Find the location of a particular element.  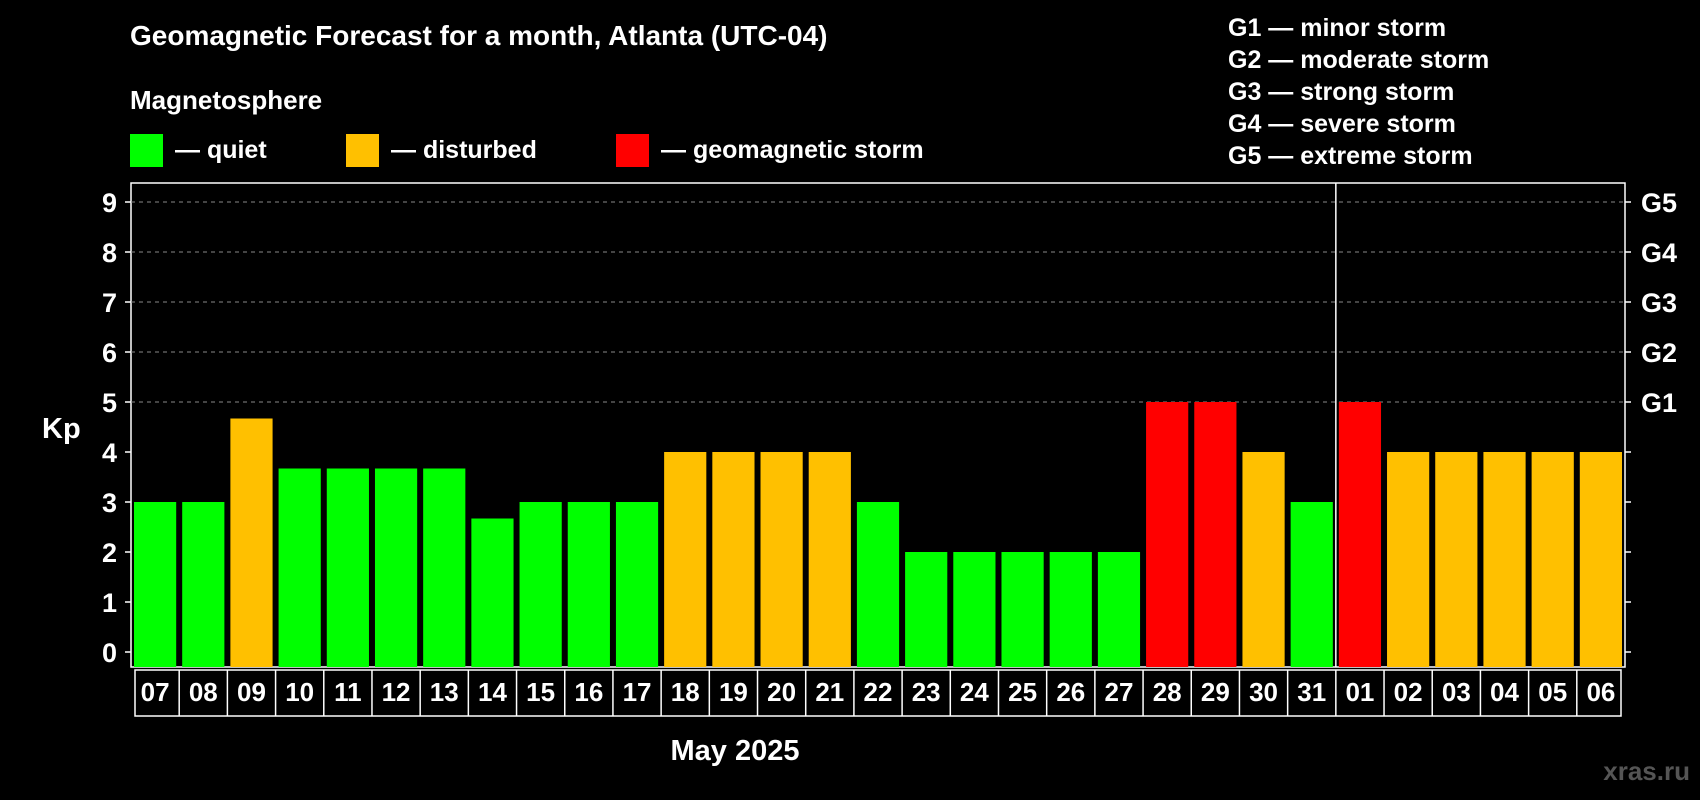

watermark: xras.ru is located at coordinates (1646, 771).